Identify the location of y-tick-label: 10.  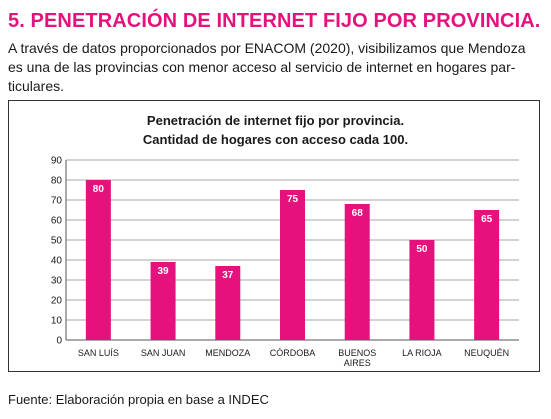
(57, 321).